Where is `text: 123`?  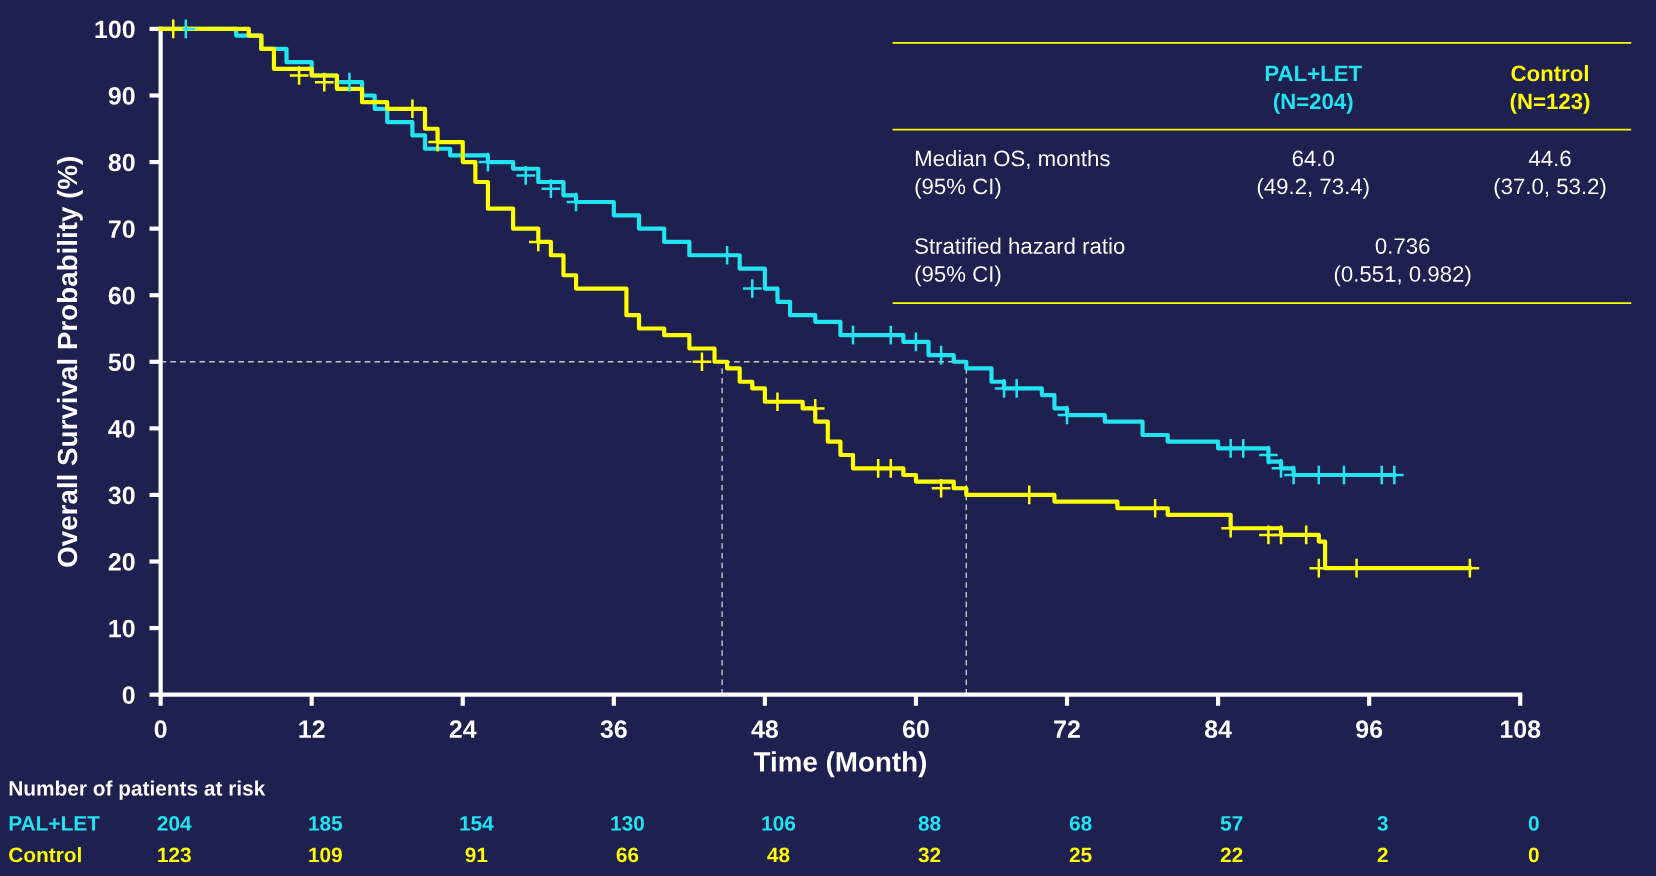
text: 123 is located at coordinates (174, 855).